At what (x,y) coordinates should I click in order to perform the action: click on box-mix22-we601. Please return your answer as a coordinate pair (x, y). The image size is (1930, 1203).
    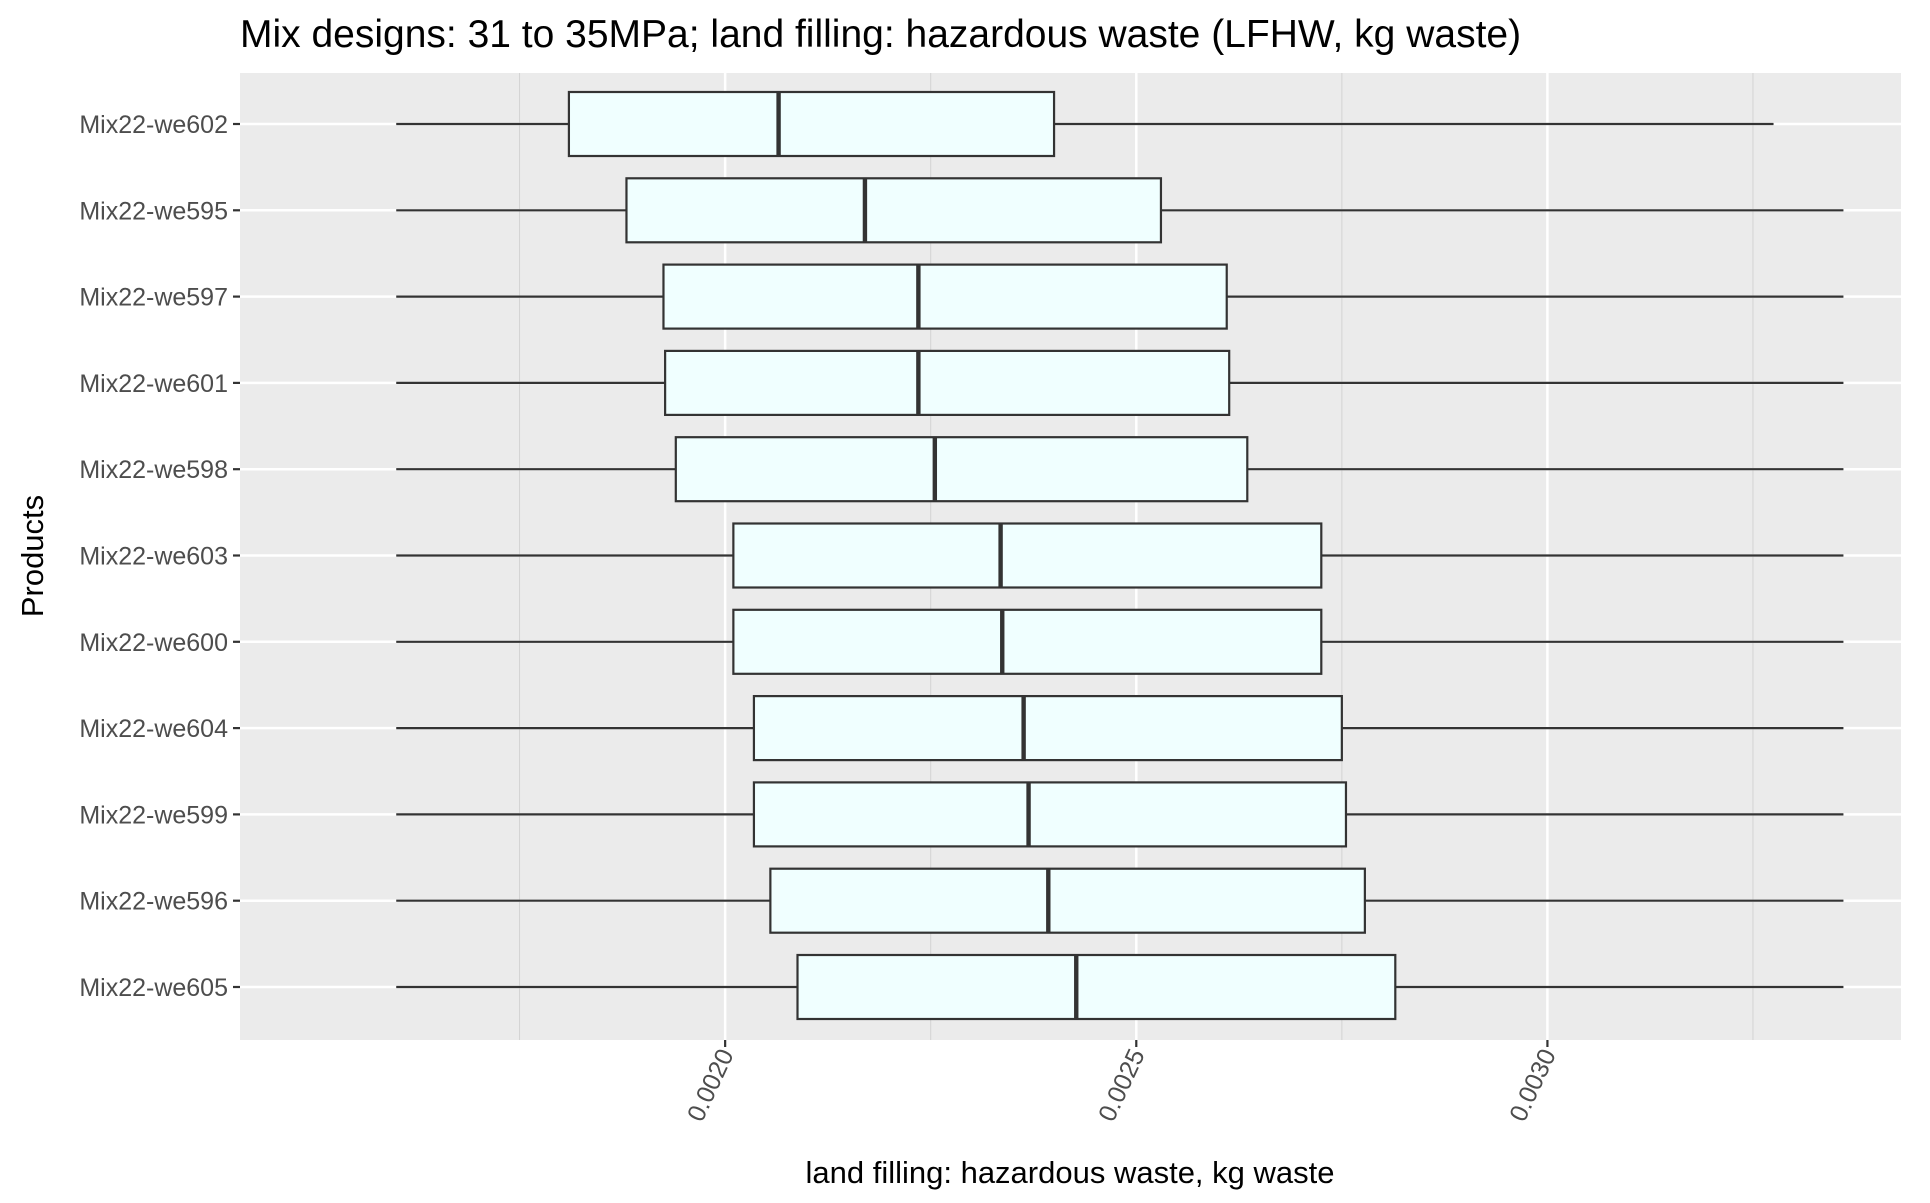
    Looking at the image, I should click on (1120, 382).